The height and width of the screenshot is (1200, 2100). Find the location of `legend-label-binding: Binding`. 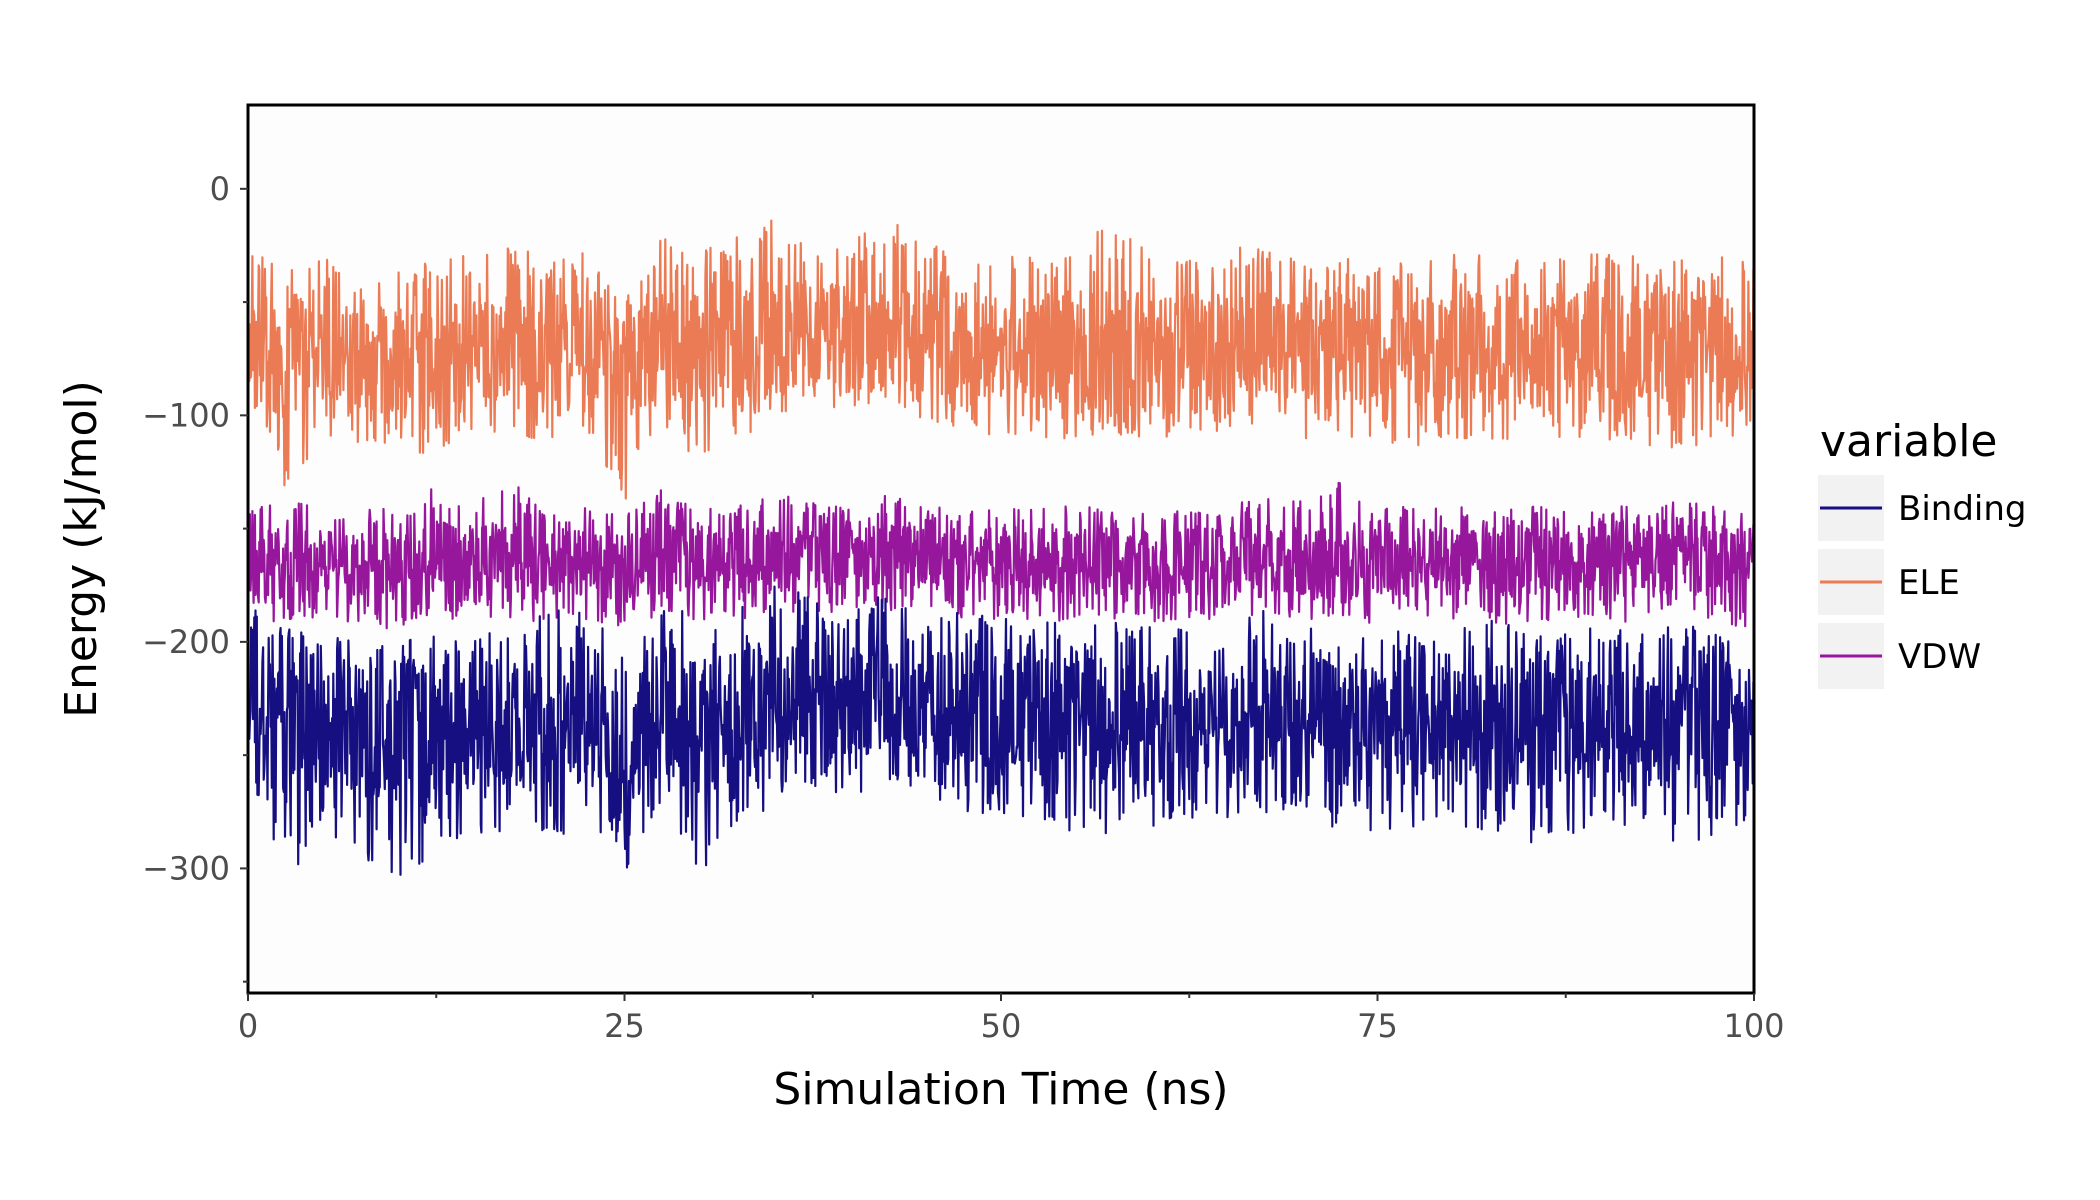

legend-label-binding: Binding is located at coordinates (1962, 509).